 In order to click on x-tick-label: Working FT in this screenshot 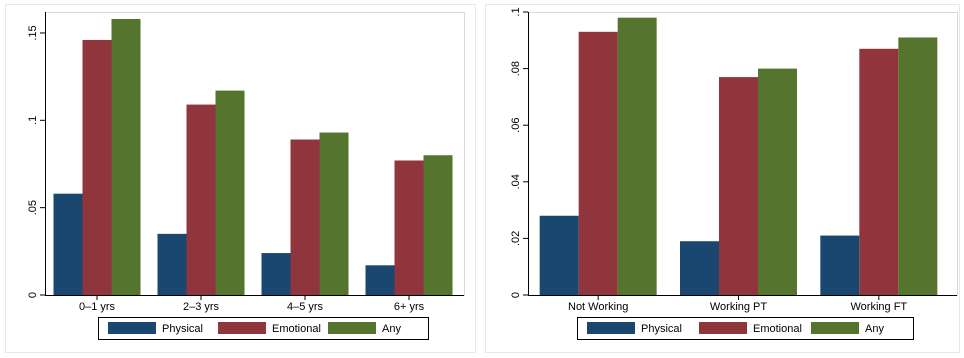, I will do `click(879, 307)`.